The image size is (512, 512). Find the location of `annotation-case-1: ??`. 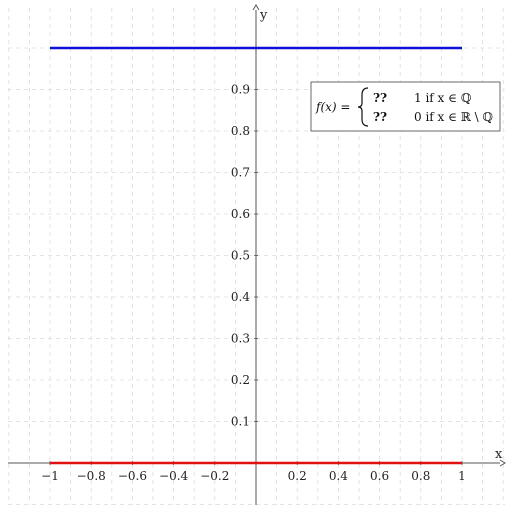

annotation-case-1: ?? is located at coordinates (380, 98).